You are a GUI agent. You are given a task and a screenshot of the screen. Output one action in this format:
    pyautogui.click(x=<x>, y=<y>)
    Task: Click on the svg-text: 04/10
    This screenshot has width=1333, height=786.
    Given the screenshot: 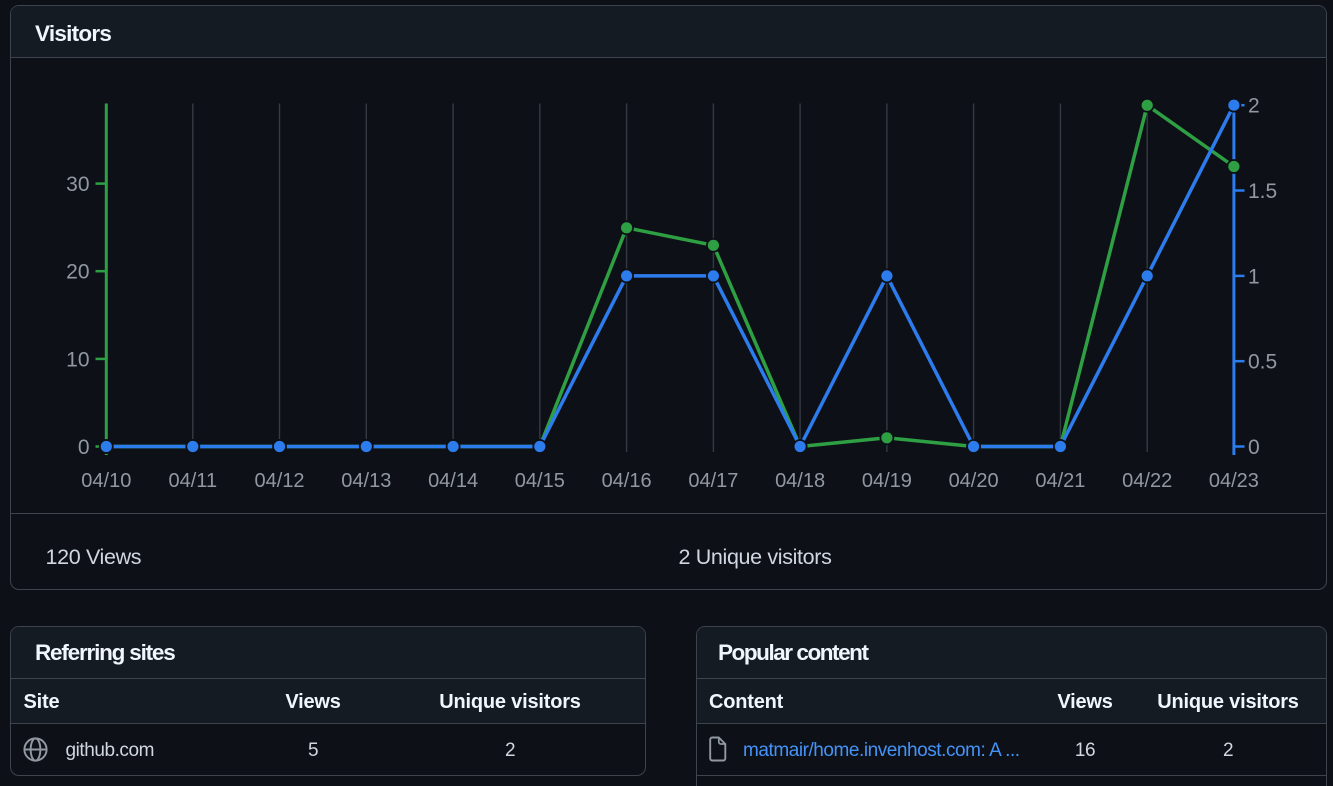 What is the action you would take?
    pyautogui.click(x=106, y=481)
    